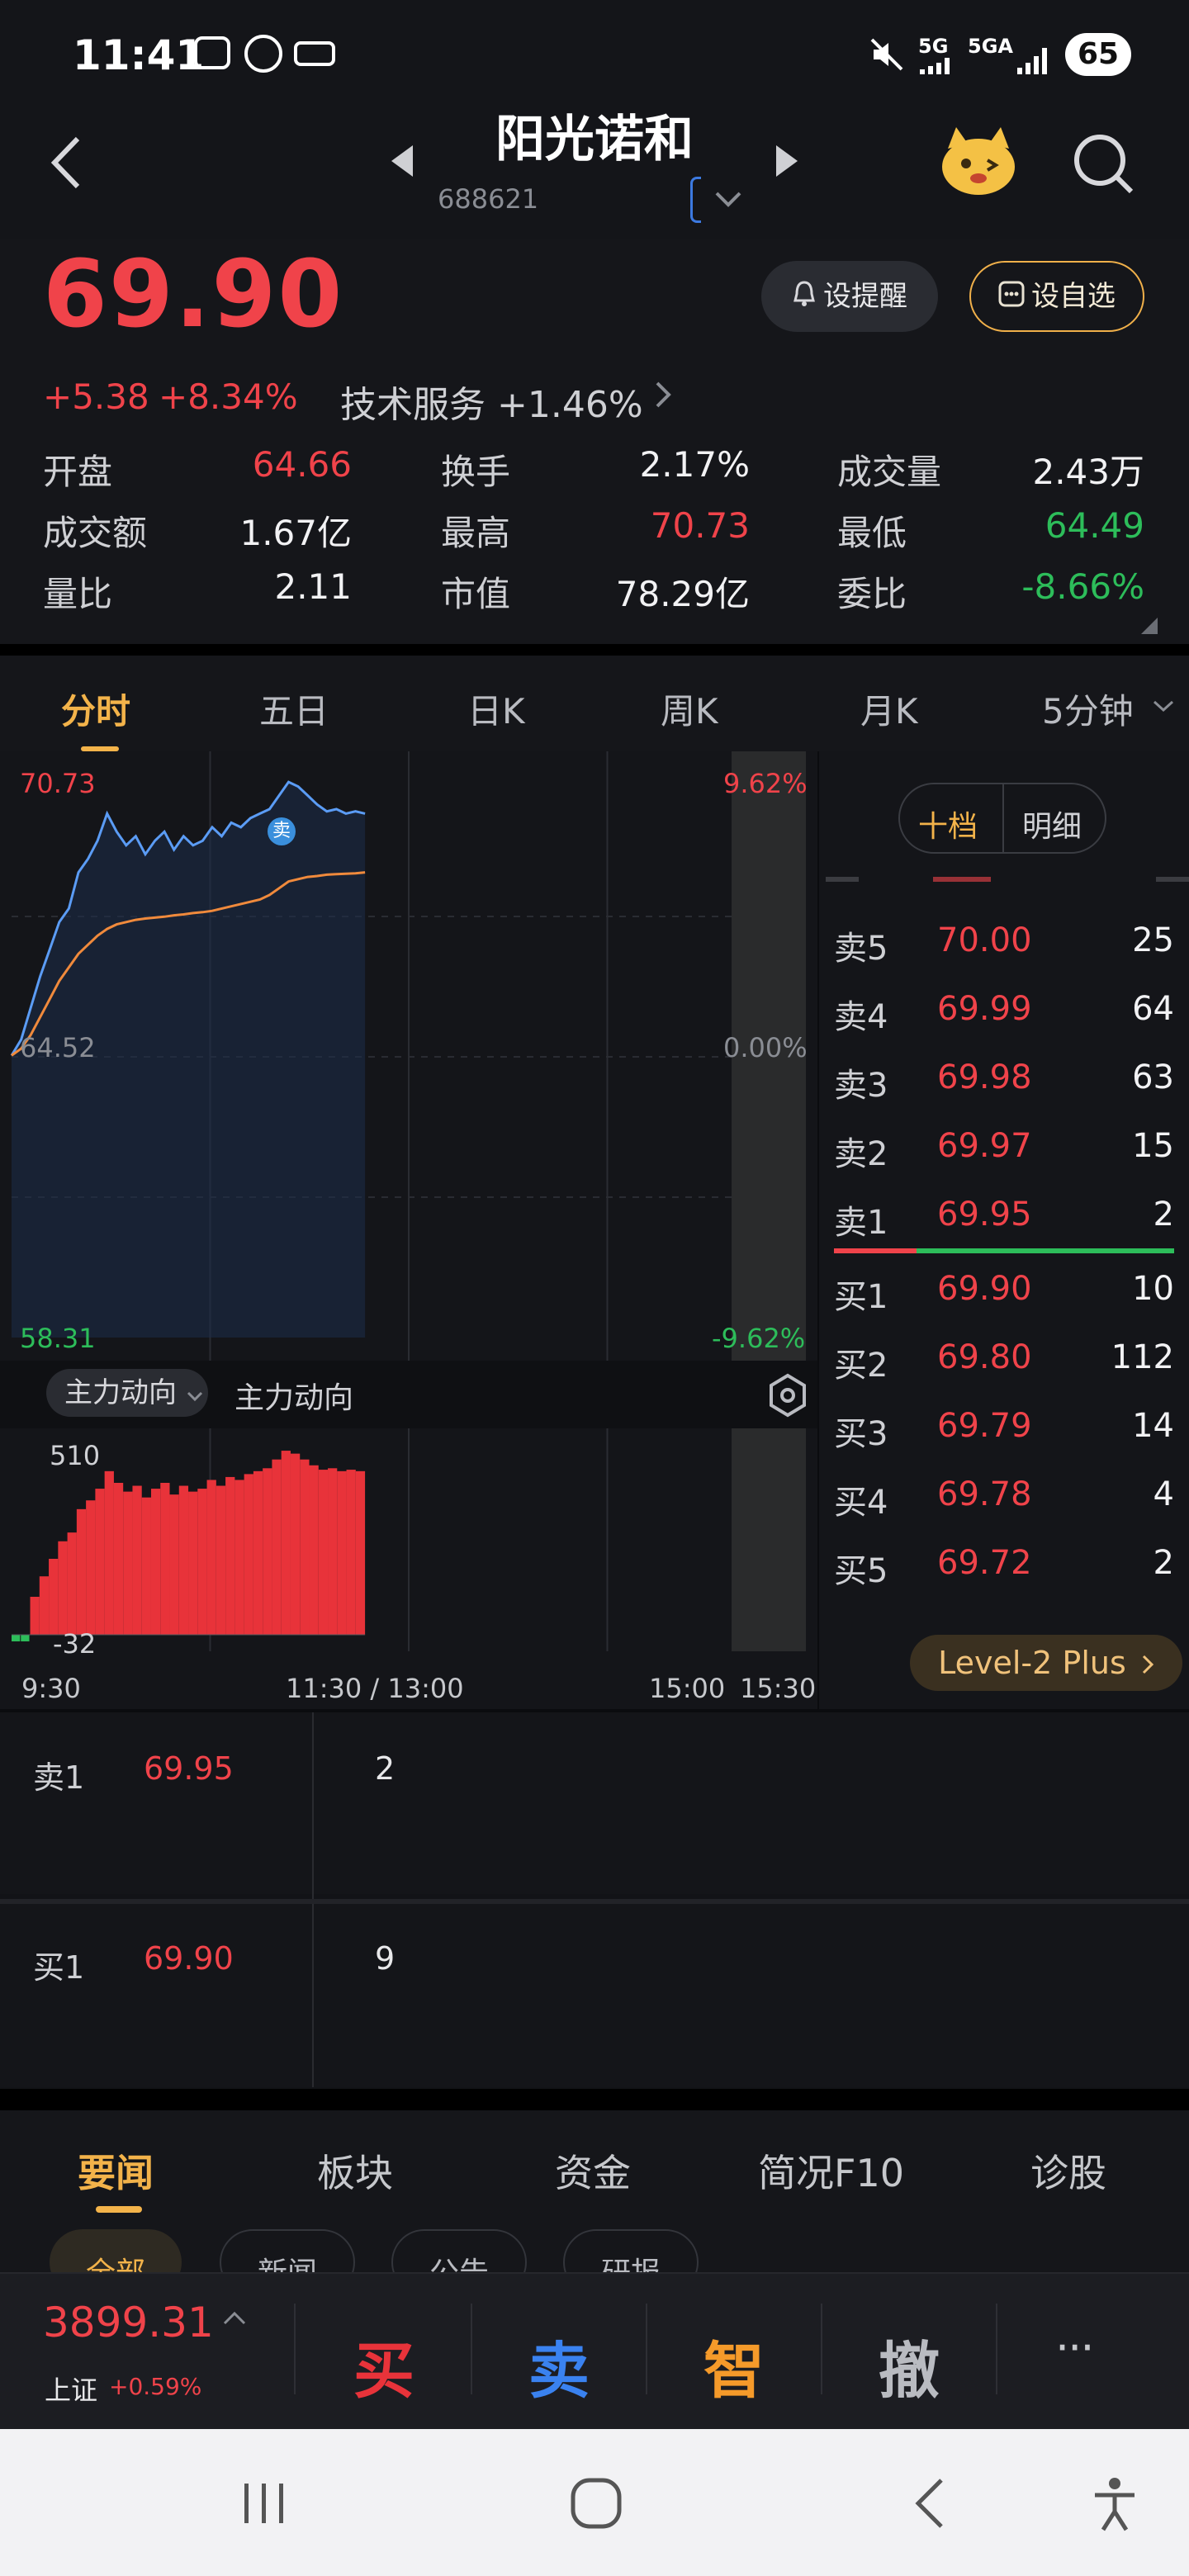  What do you see at coordinates (734, 2371) in the screenshot?
I see `smart-trade-button: 智` at bounding box center [734, 2371].